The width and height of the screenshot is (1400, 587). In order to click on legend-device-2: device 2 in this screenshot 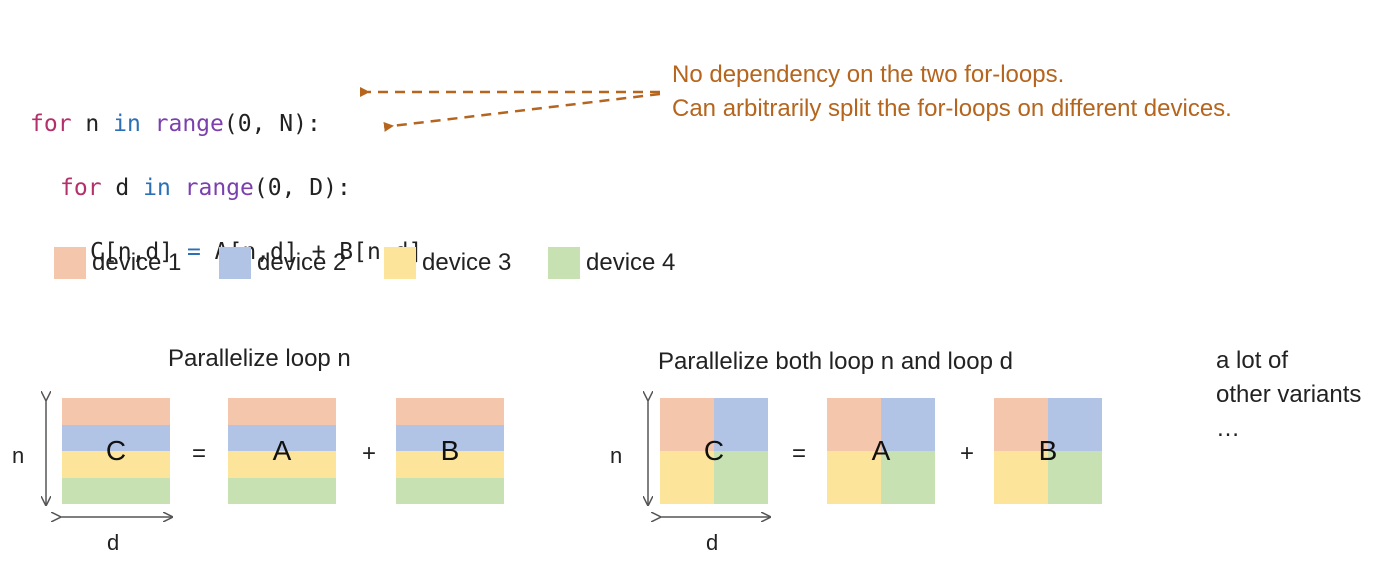, I will do `click(282, 263)`.